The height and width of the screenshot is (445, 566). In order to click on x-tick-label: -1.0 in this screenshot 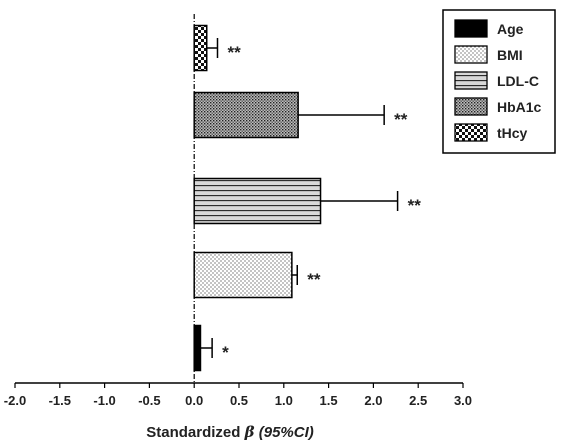, I will do `click(104, 400)`.